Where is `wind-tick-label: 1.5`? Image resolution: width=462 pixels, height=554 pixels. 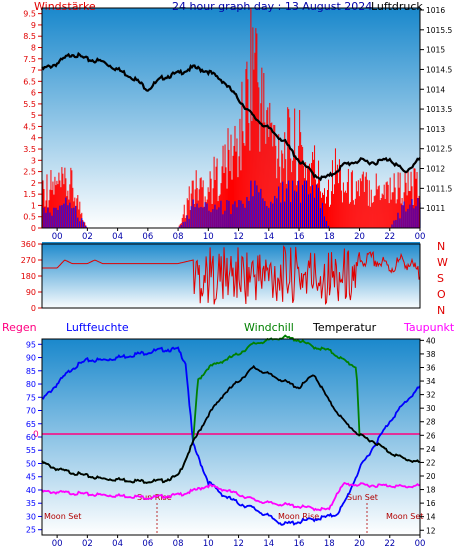
wind-tick-label: 1.5 is located at coordinates (29, 194).